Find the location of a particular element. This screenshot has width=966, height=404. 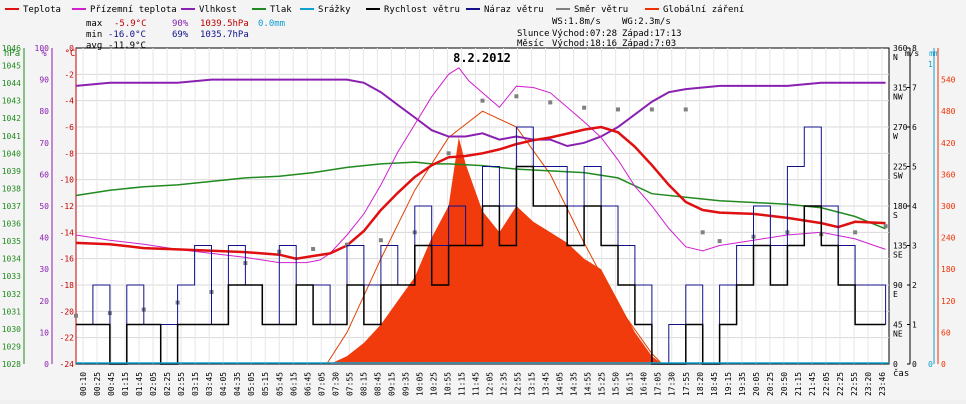

x-axis-tick: 17:55 is located at coordinates (686, 384).